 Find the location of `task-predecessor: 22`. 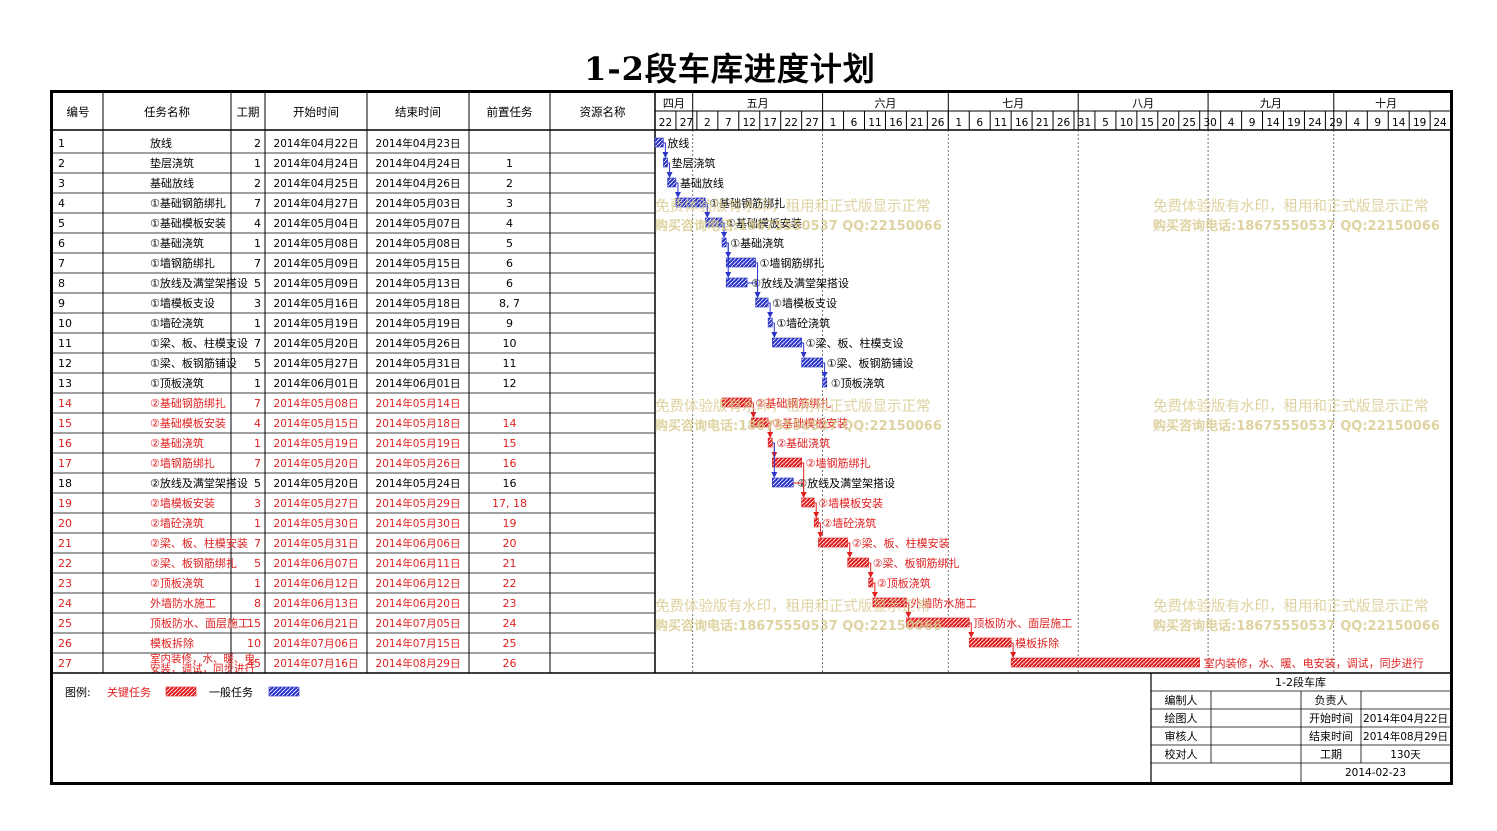

task-predecessor: 22 is located at coordinates (510, 583).